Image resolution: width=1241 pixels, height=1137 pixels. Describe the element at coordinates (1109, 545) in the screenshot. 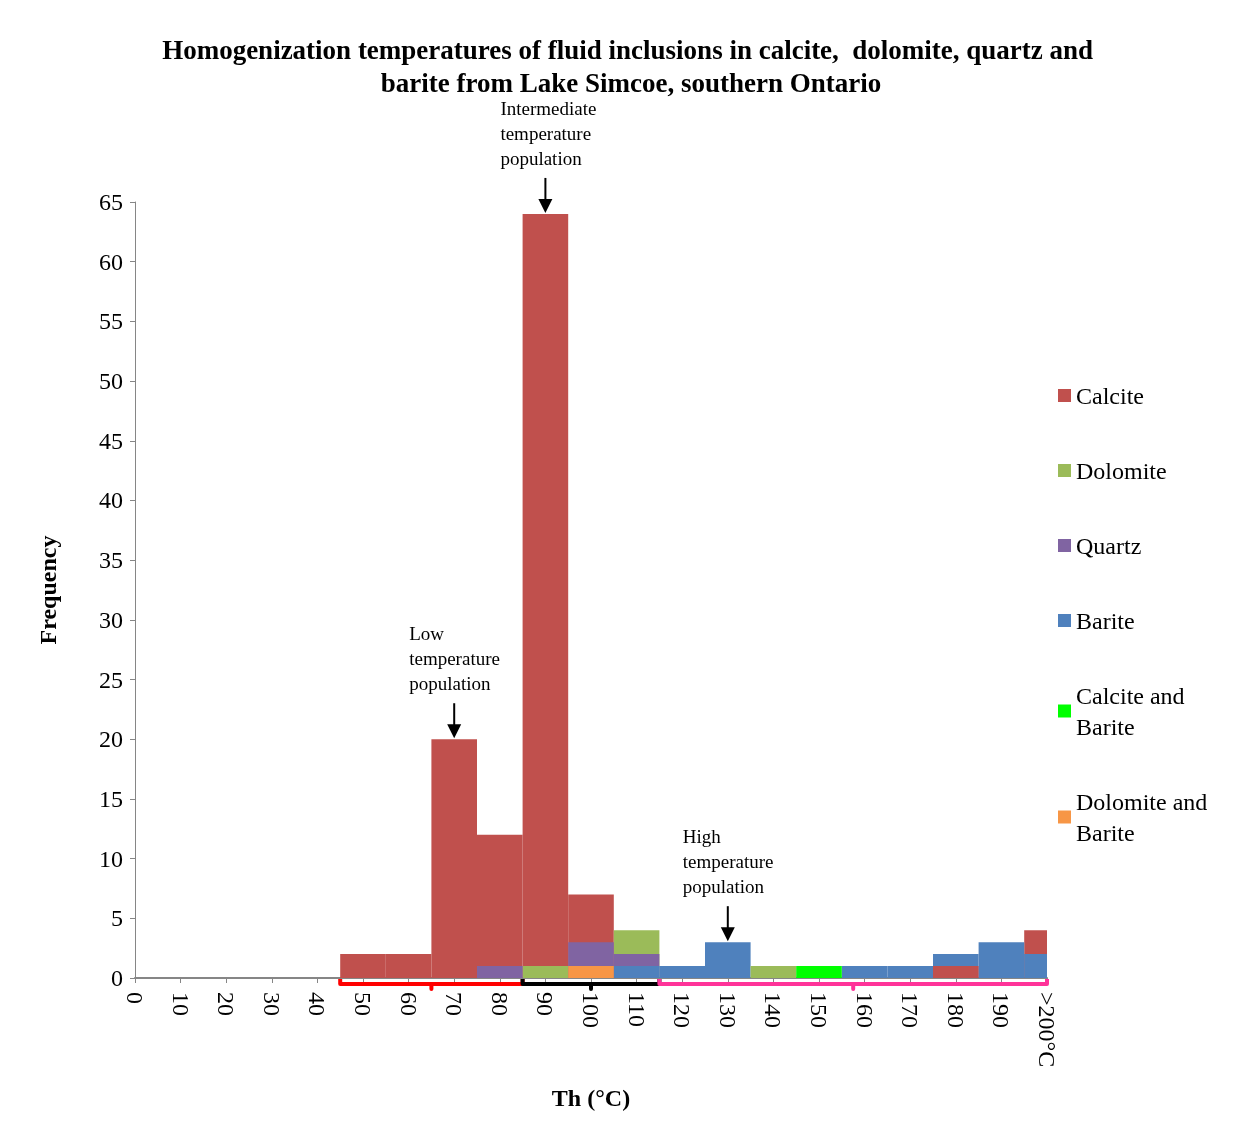

I see `legend-label: Quartz` at that location.